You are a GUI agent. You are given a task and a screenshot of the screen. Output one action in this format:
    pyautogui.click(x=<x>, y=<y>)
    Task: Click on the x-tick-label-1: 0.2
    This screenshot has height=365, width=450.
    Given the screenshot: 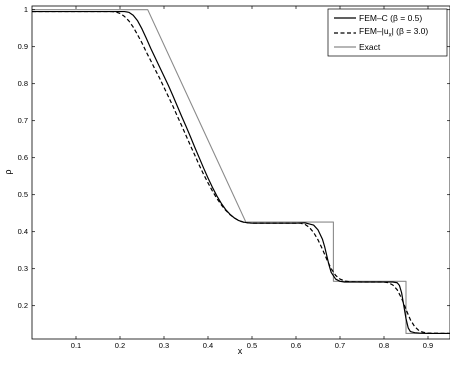 What is the action you would take?
    pyautogui.click(x=120, y=345)
    